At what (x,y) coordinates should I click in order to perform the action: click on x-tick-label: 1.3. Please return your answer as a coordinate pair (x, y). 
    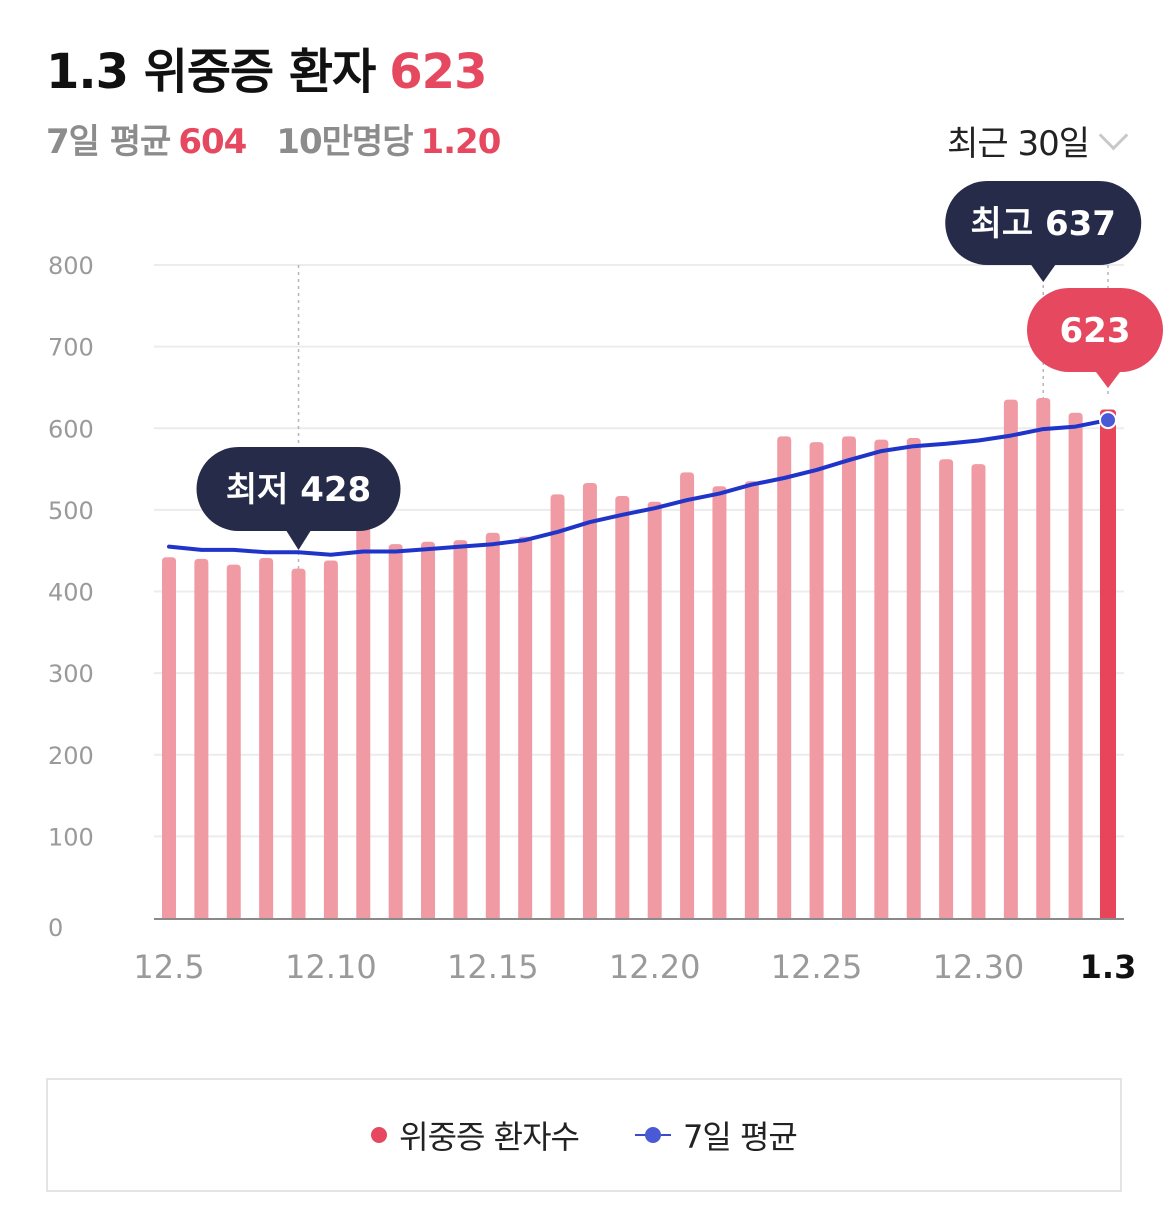
    Looking at the image, I should click on (1108, 967).